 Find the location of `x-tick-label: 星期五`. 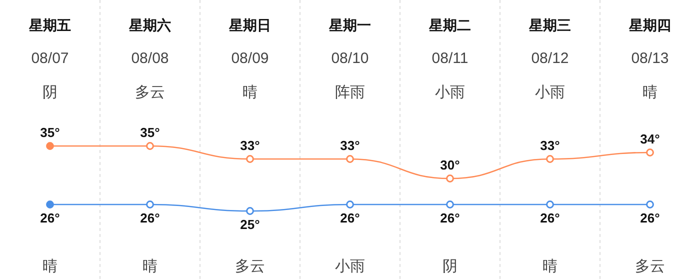

x-tick-label: 星期五 is located at coordinates (49, 25).